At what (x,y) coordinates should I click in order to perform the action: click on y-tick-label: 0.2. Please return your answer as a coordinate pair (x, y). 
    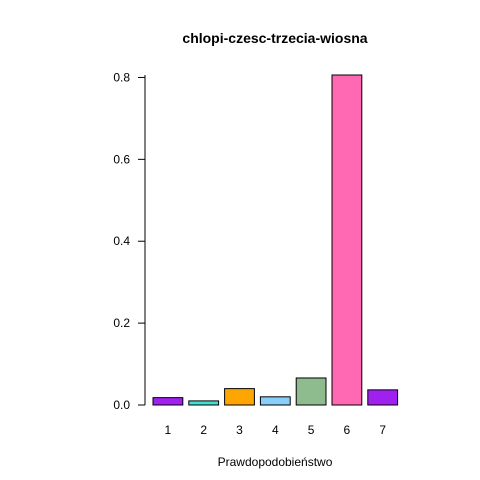
    Looking at the image, I should click on (121, 323).